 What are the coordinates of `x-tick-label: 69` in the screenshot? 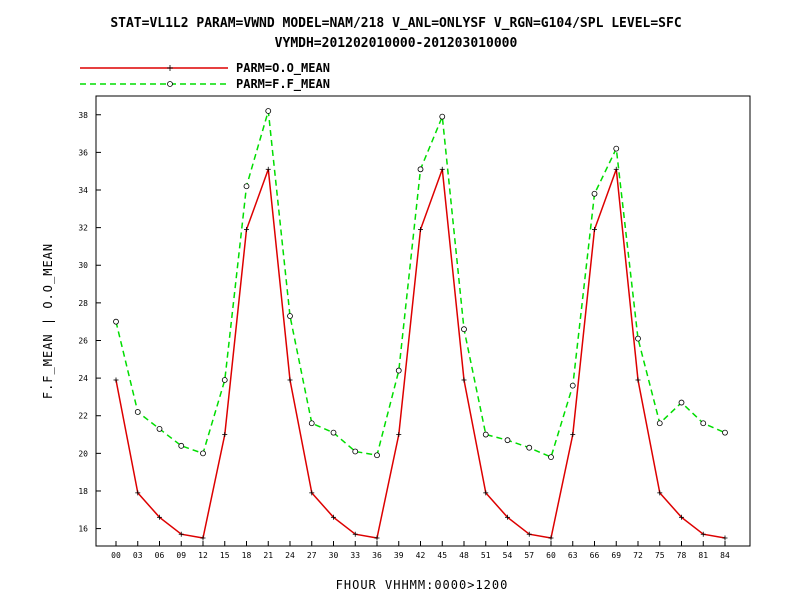 It's located at (616, 555).